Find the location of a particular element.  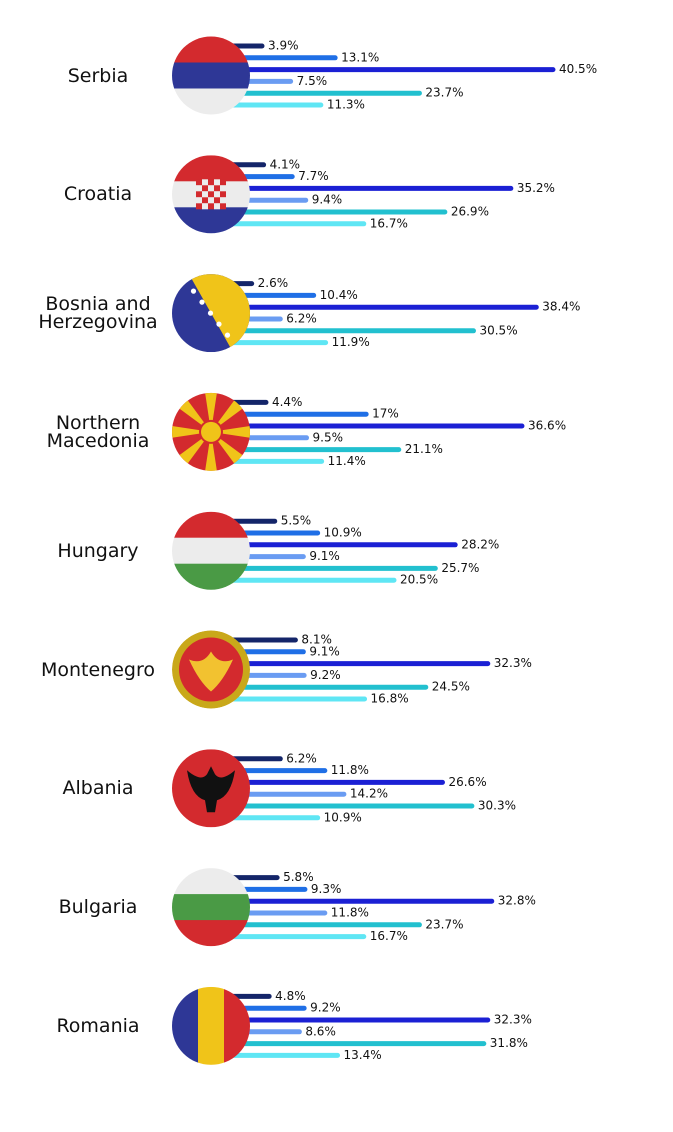

value-label: 20.5% is located at coordinates (419, 580).